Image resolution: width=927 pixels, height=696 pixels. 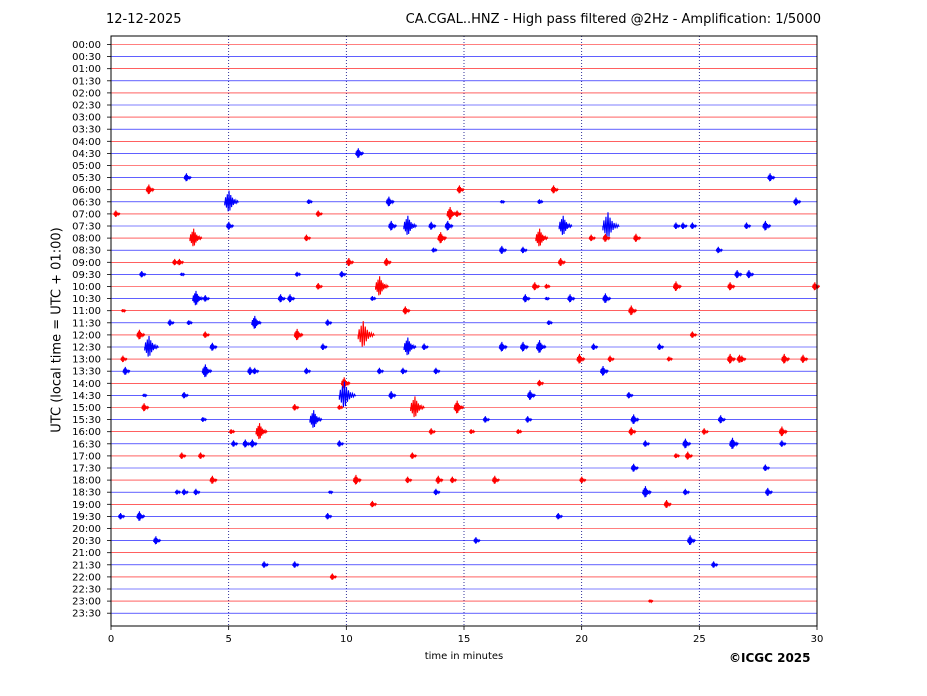 I want to click on y-tick-label: 19:30, so click(x=86, y=517).